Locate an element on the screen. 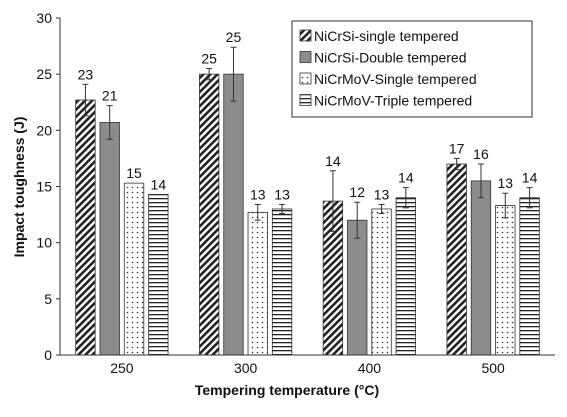  data-label-s1-500: 17 is located at coordinates (457, 148).